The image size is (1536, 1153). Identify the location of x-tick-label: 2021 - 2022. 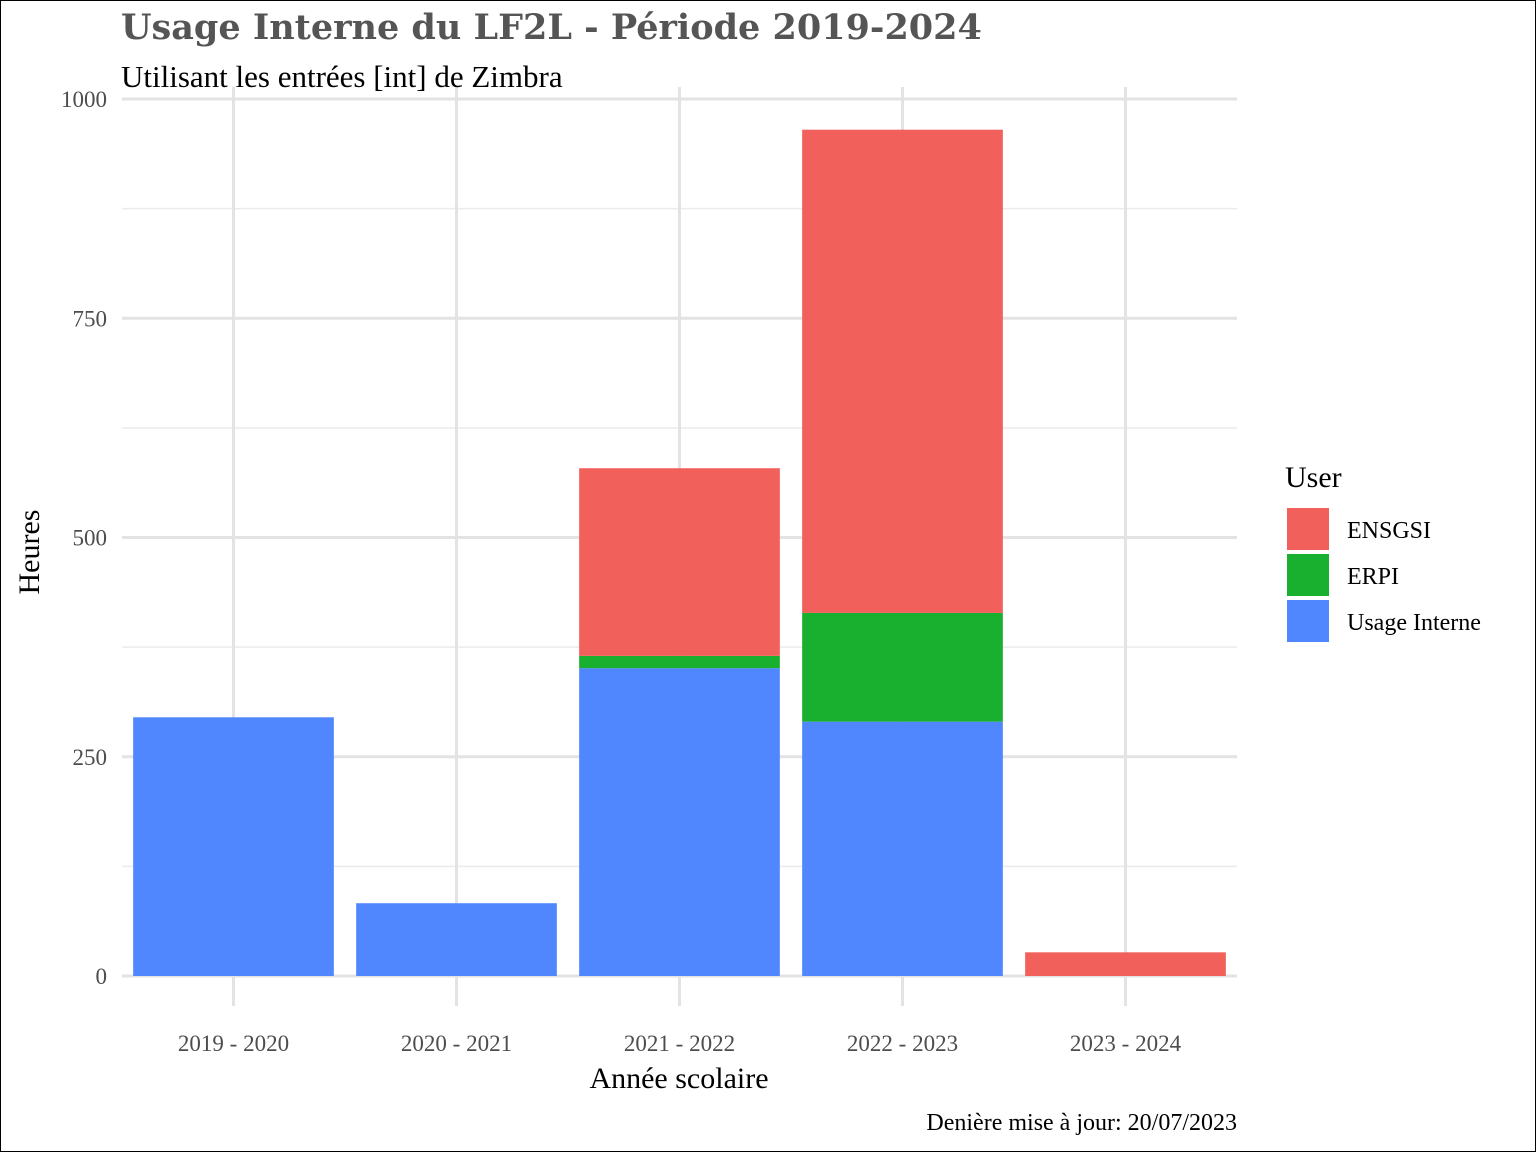
(679, 1043).